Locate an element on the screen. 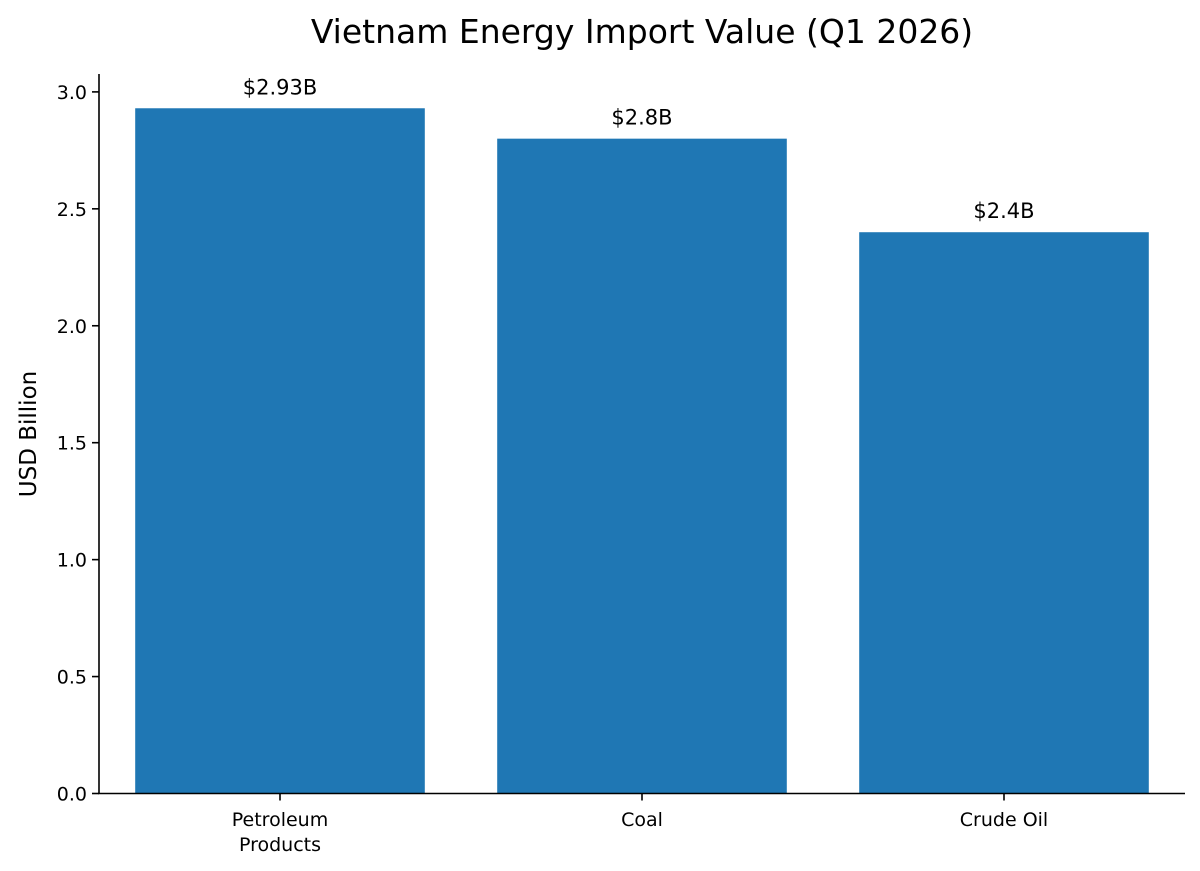 This screenshot has width=1200, height=871. x-tick-label-1: Coal is located at coordinates (642, 820).